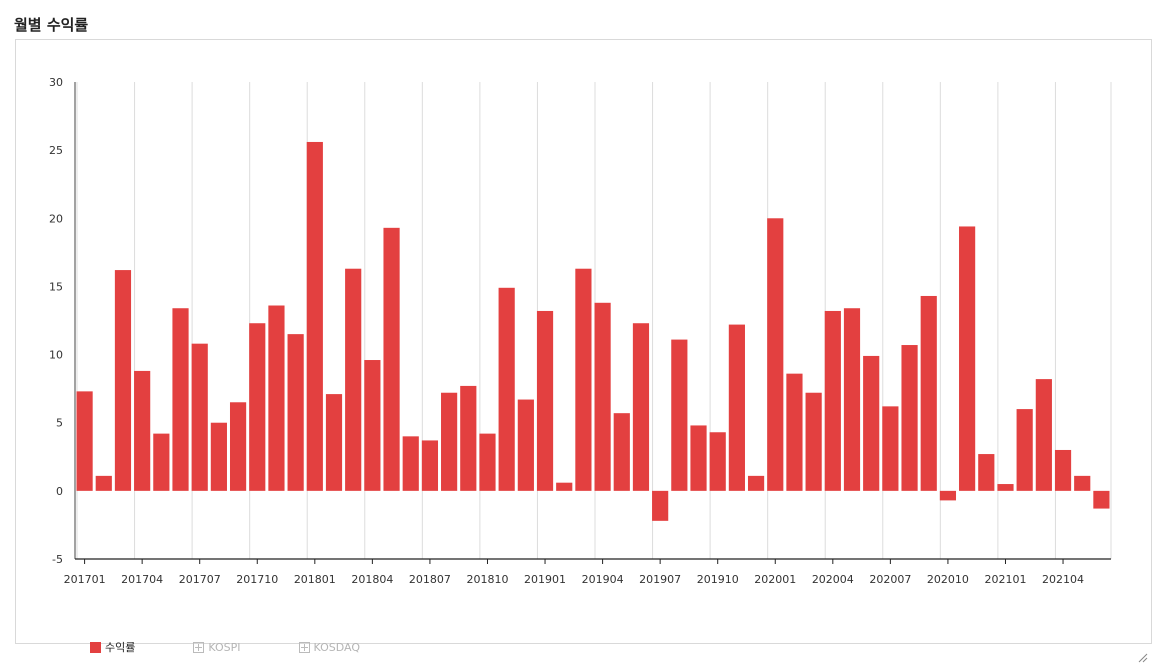  Describe the element at coordinates (833, 579) in the screenshot. I see `x-tick-label: 202004` at that location.